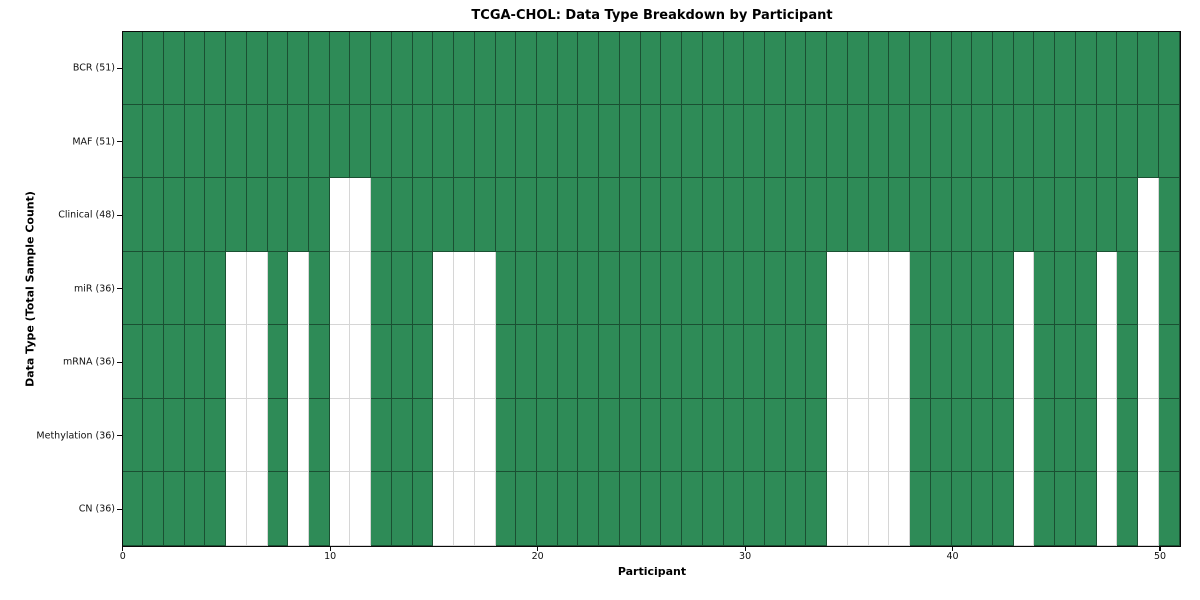  I want to click on x-tick-label-10: 10, so click(330, 556).